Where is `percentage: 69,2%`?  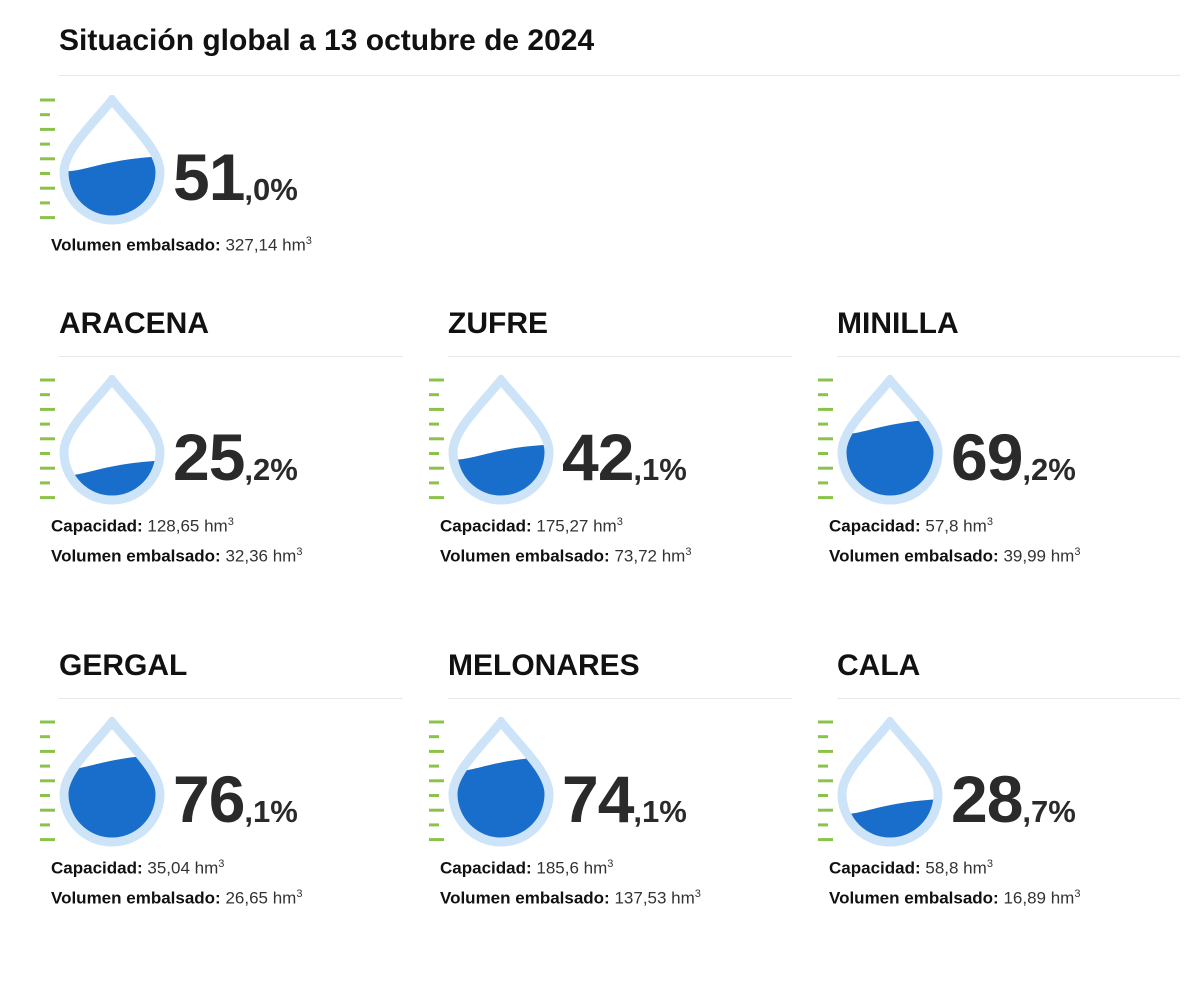 percentage: 69,2% is located at coordinates (1013, 457).